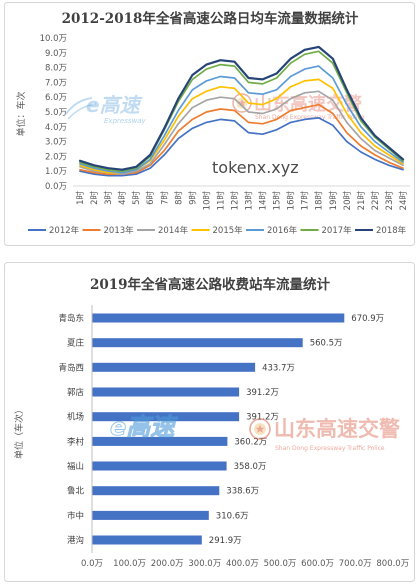 Image resolution: width=419 pixels, height=585 pixels. I want to click on y-tick-label: 7.0万, so click(56, 83).